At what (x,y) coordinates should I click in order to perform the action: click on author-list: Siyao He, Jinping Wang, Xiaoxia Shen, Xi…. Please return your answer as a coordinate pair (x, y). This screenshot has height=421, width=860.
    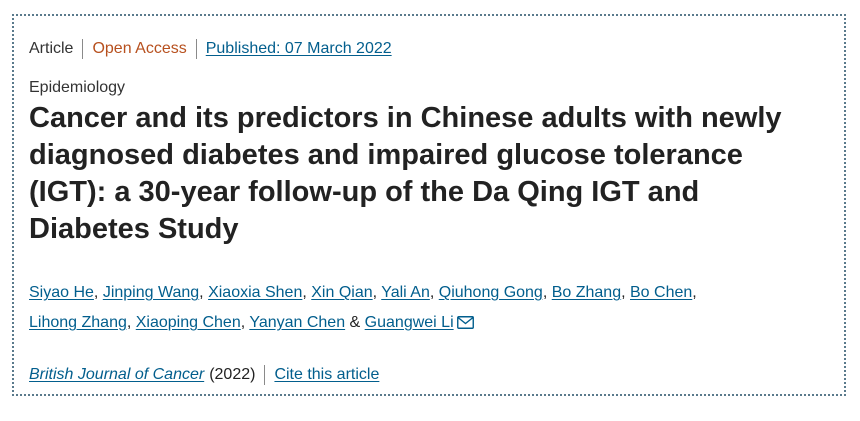
    Looking at the image, I should click on (429, 309).